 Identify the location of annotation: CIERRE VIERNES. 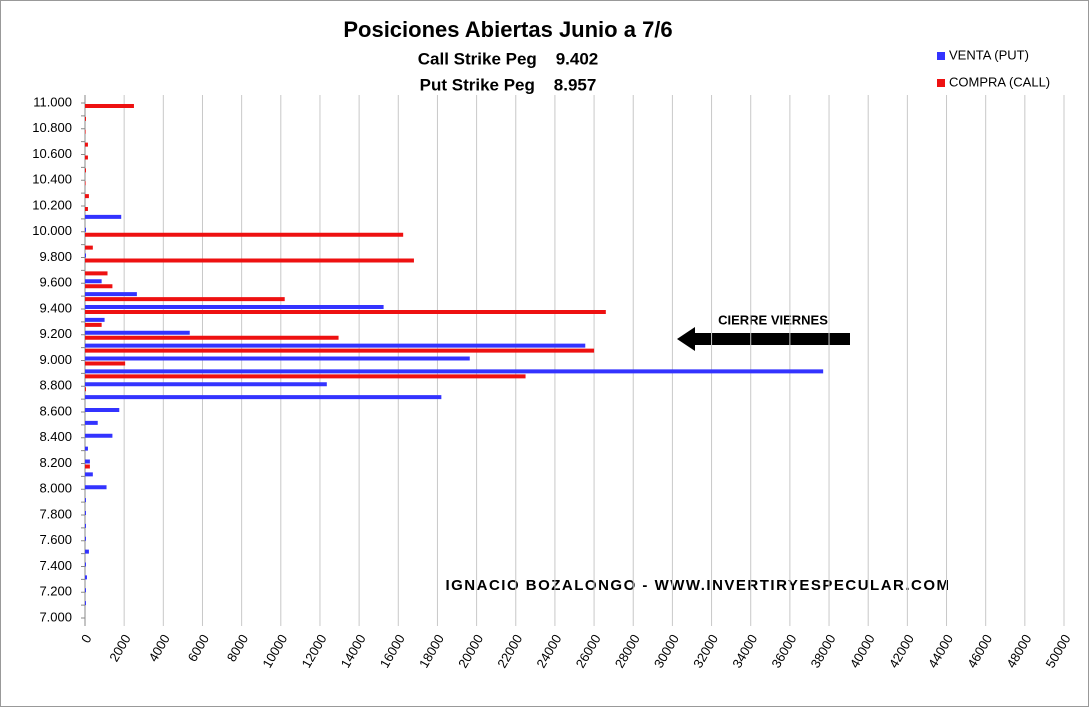
(773, 319).